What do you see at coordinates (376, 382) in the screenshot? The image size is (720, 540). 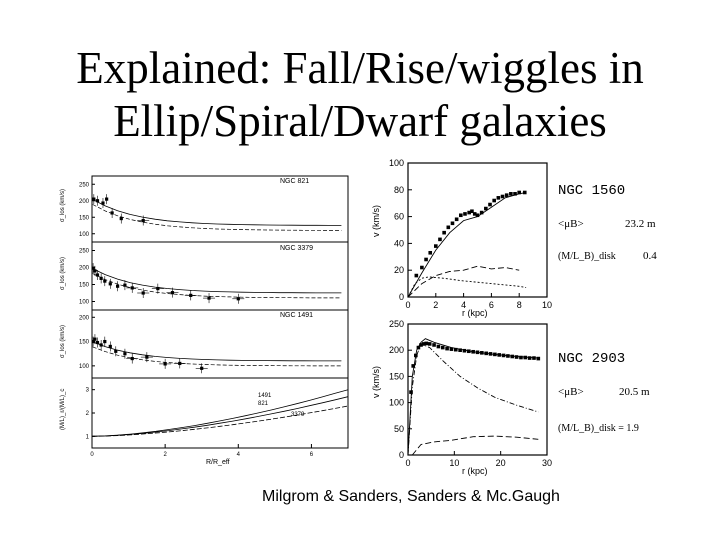 I see `ngc2903-ylabel: v (km/s)` at bounding box center [376, 382].